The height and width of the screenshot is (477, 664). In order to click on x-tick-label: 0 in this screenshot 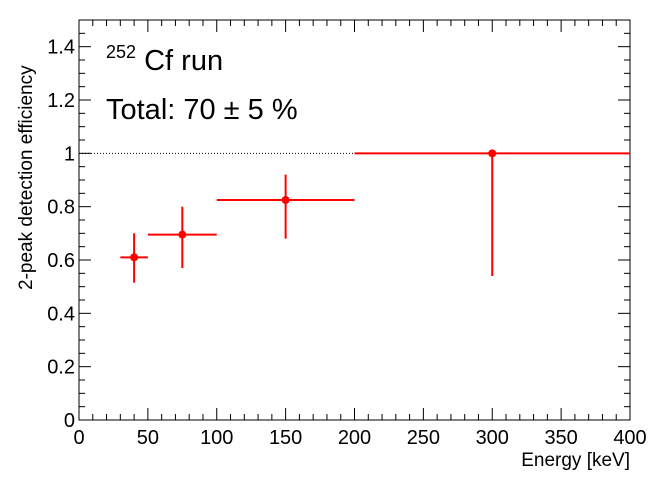, I will do `click(78, 438)`.